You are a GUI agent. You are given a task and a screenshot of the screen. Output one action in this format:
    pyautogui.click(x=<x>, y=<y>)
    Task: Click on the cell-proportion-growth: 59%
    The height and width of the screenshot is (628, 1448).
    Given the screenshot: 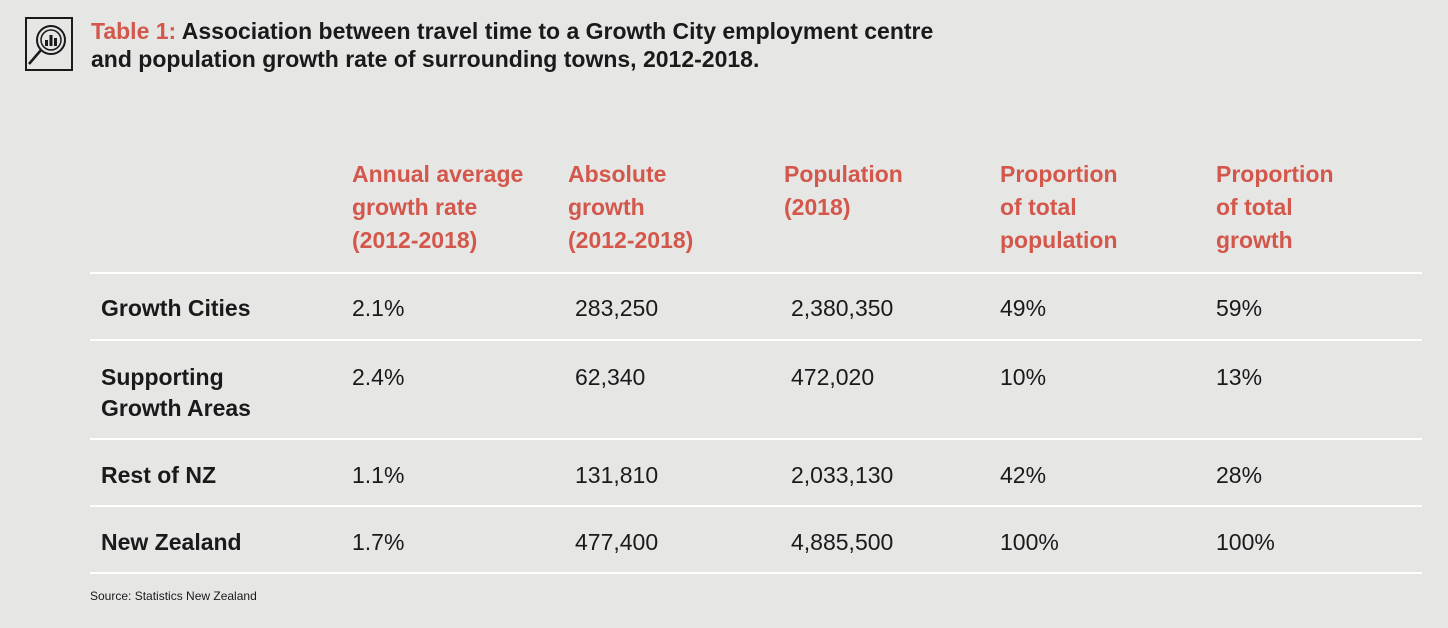 What is the action you would take?
    pyautogui.click(x=1239, y=308)
    